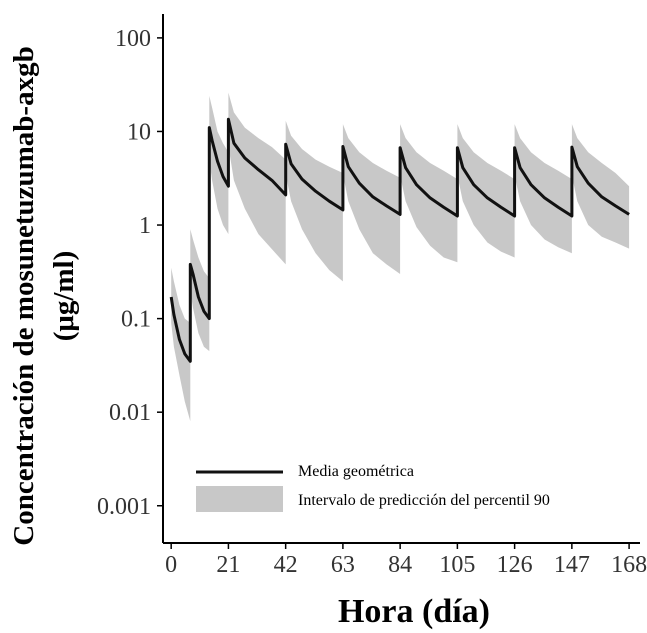 Image resolution: width=647 pixels, height=633 pixels. I want to click on x-tick-label: 21, so click(228, 565).